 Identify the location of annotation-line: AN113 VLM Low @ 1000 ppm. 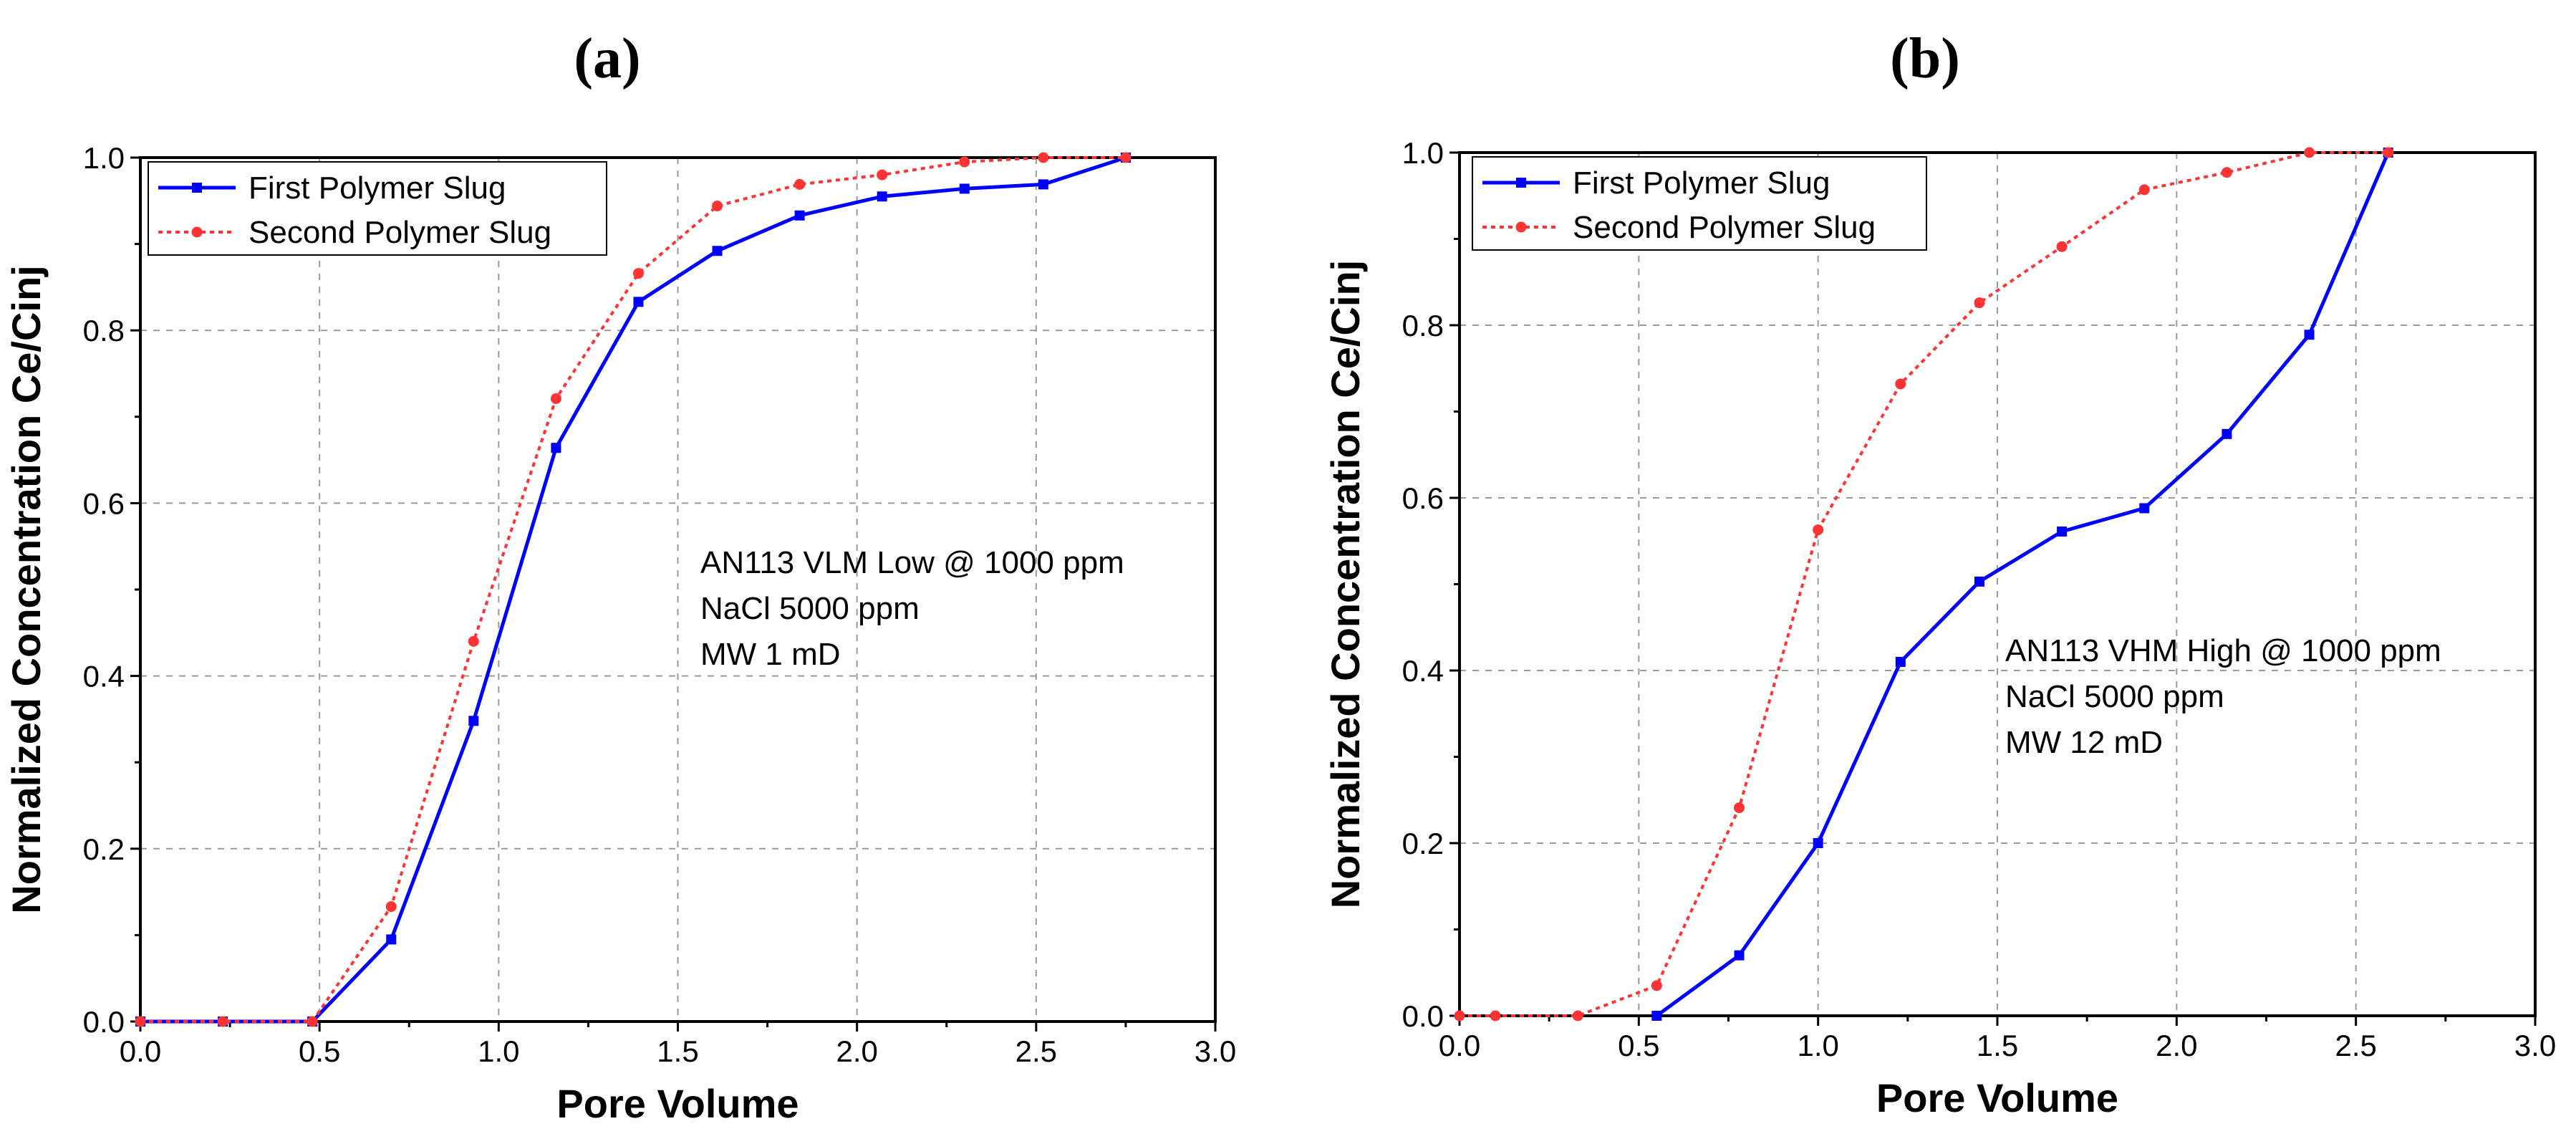
(912, 562).